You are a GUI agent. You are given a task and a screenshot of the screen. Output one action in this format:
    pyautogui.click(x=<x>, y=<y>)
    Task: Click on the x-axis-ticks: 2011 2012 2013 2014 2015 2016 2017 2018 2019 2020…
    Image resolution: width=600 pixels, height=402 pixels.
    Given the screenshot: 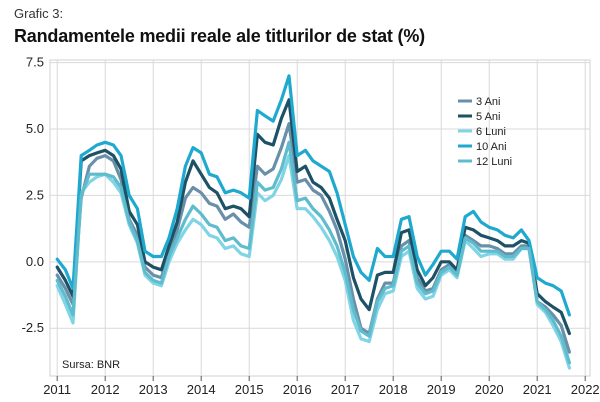 What is the action you would take?
    pyautogui.click(x=321, y=386)
    